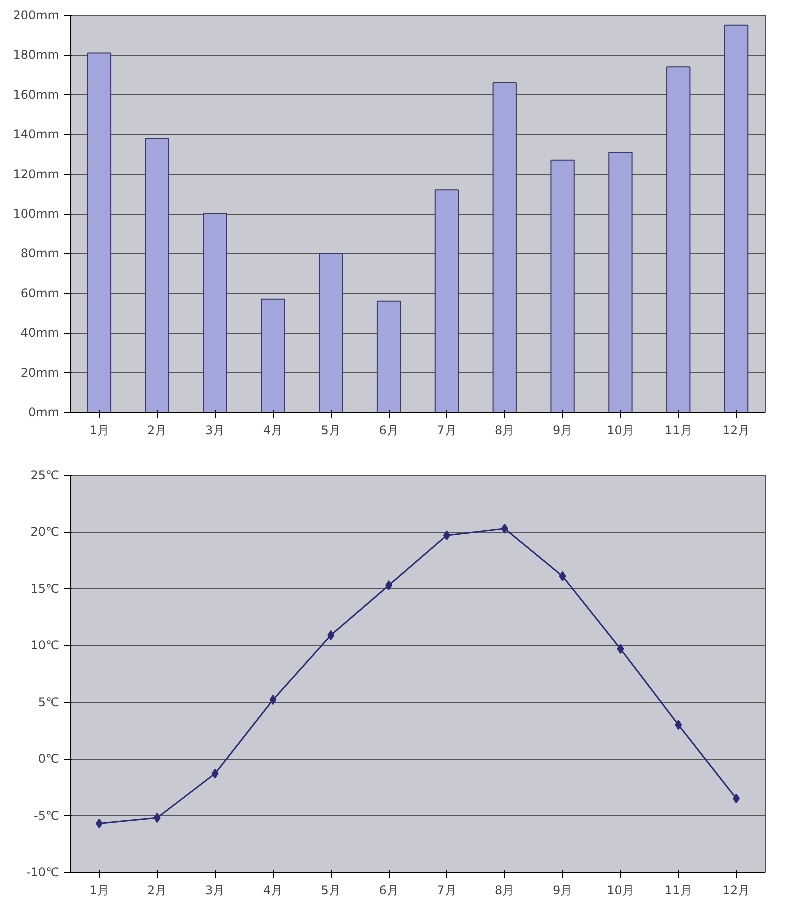  What do you see at coordinates (45, 475) in the screenshot?
I see `y-tick-label: 25℃` at bounding box center [45, 475].